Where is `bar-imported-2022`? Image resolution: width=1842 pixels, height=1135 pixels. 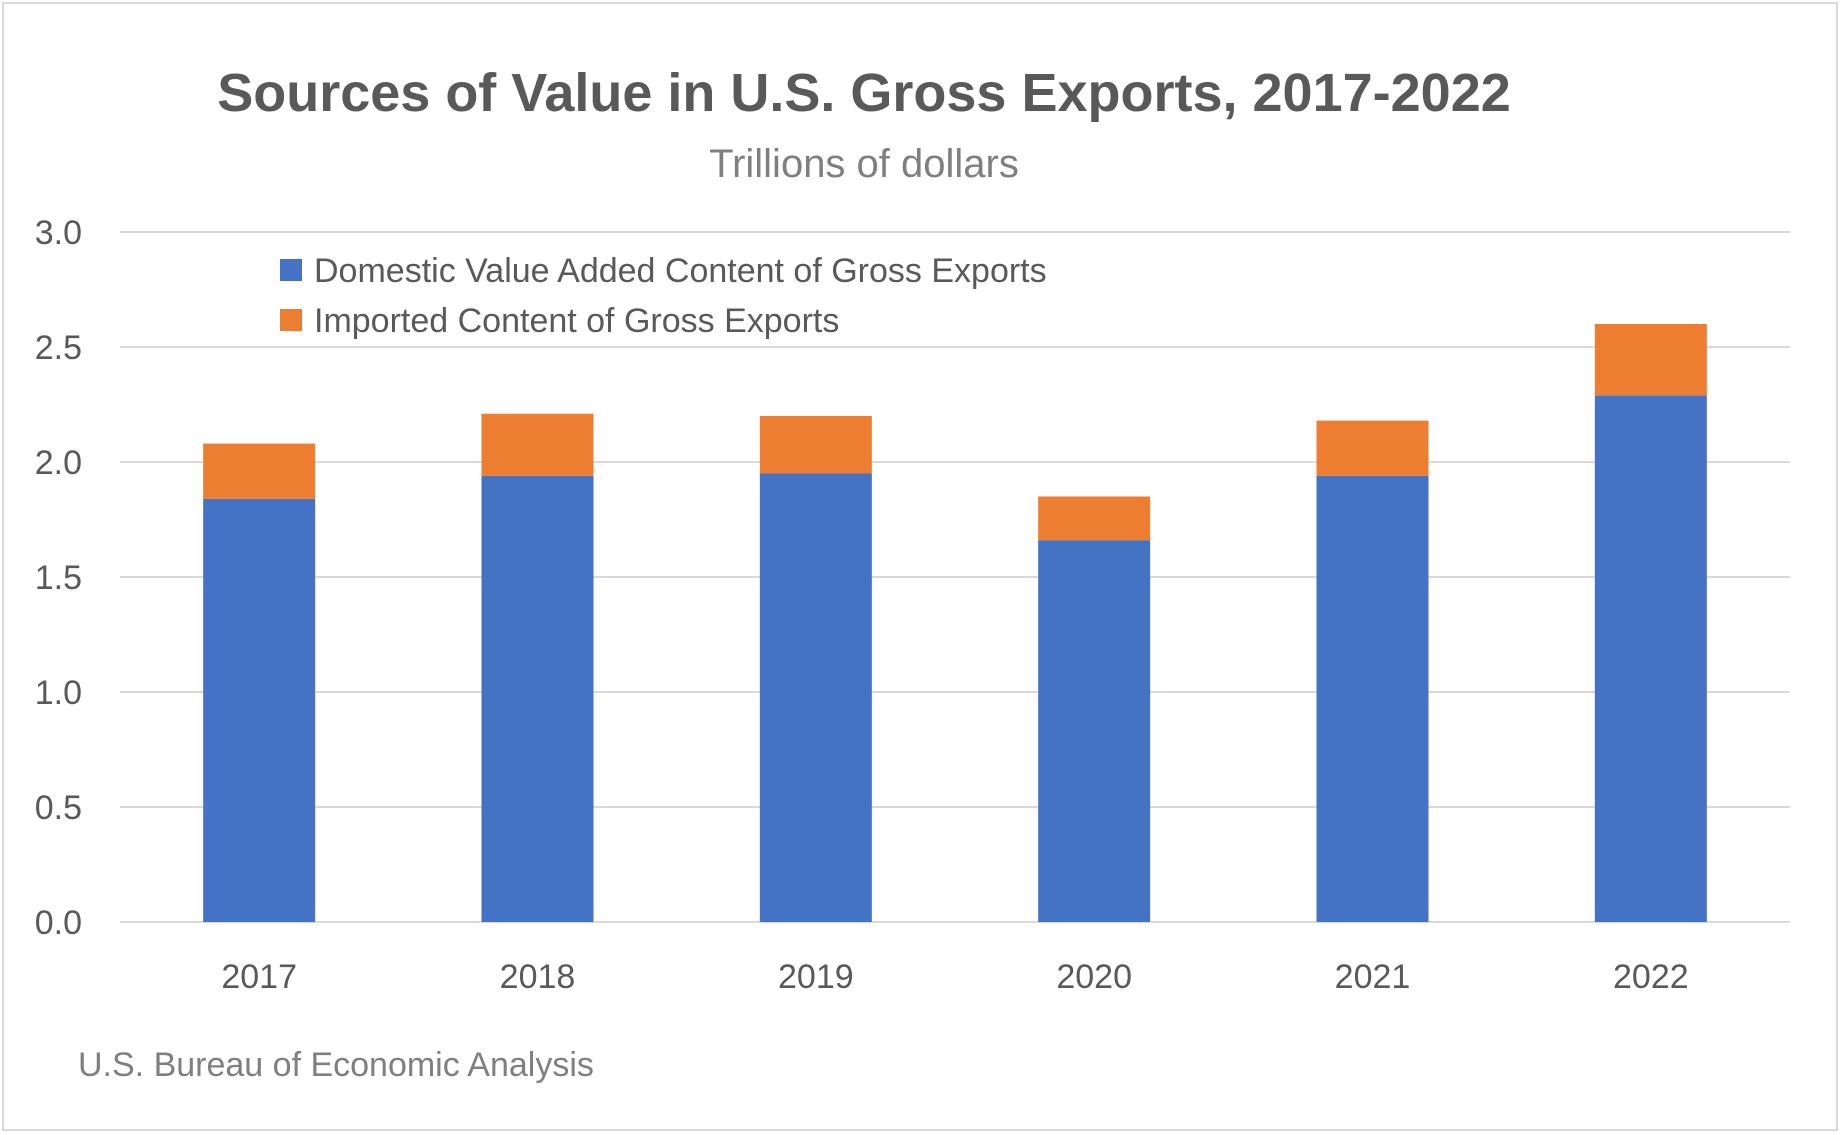 bar-imported-2022 is located at coordinates (1650, 360).